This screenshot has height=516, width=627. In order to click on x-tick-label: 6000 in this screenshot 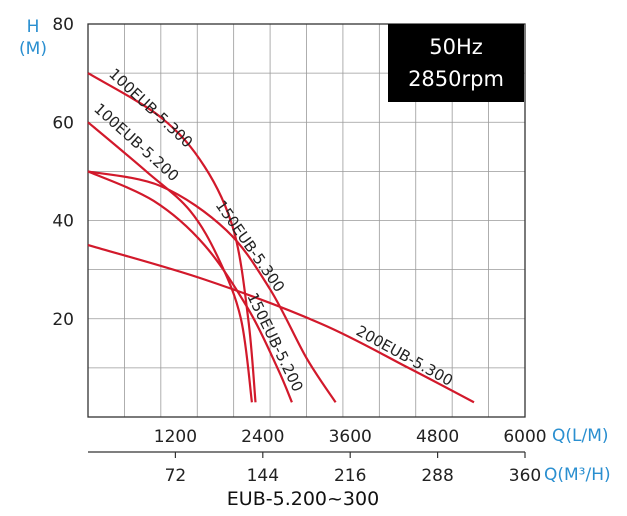, I will do `click(524, 437)`.